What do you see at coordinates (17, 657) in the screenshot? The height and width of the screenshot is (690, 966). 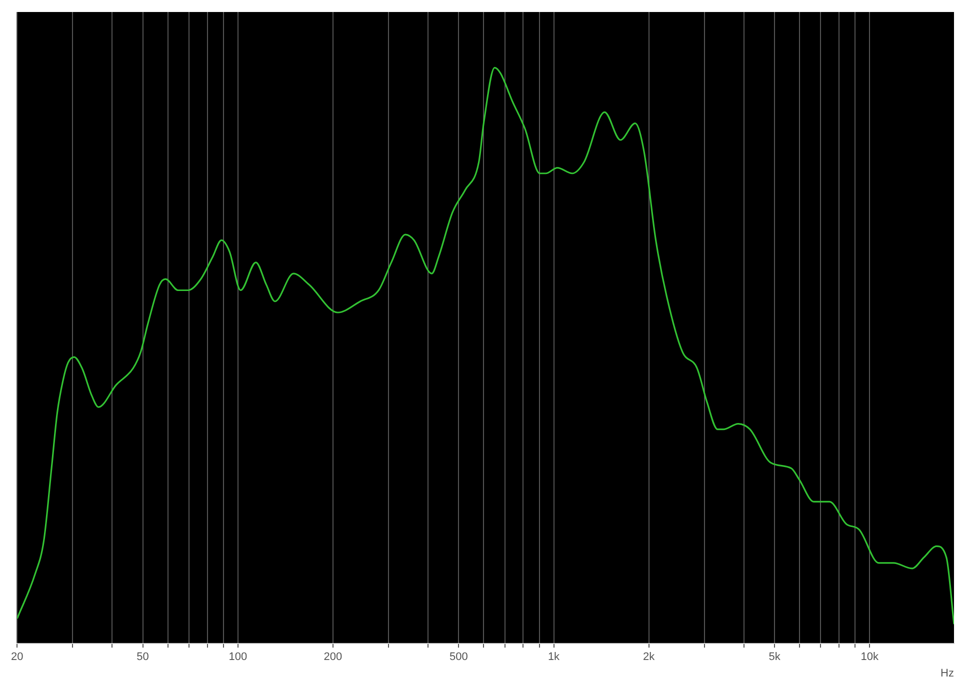 I see `x-tick-label: 20` at bounding box center [17, 657].